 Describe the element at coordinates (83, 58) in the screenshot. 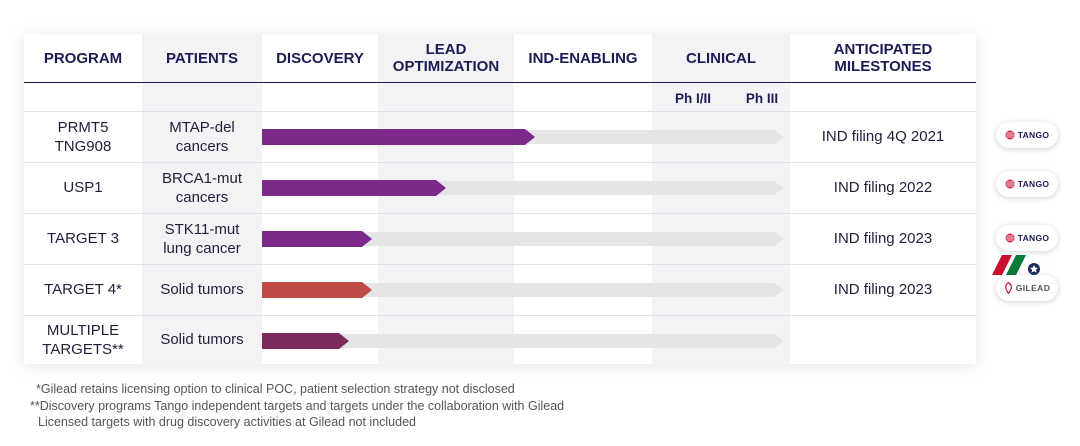

I see `header-program: PROGRAM` at that location.